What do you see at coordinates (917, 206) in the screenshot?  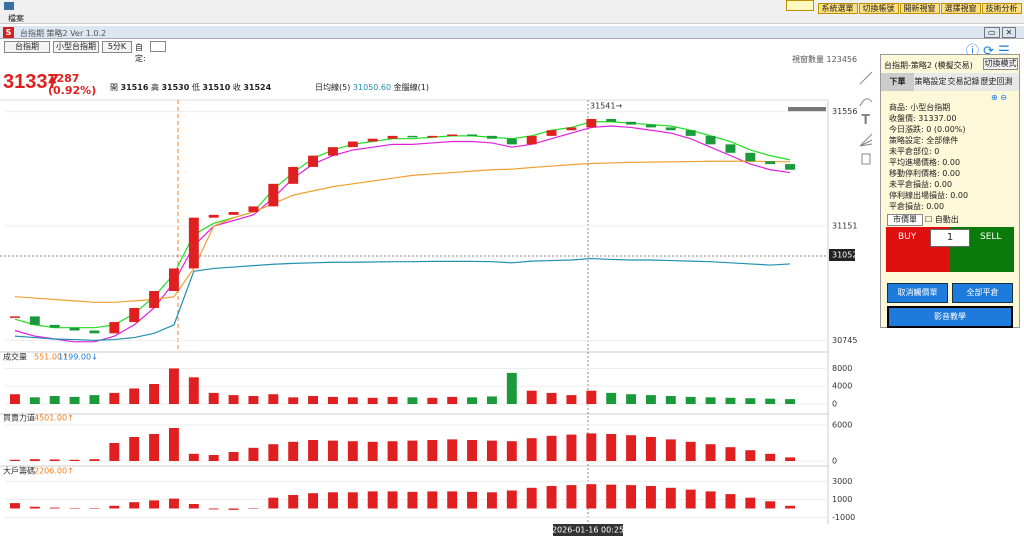 I see `info-line: 平倉損益: 0.00` at bounding box center [917, 206].